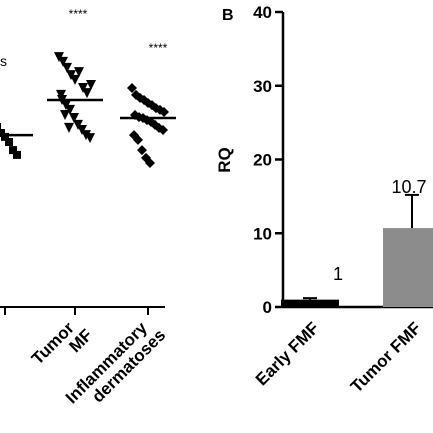 This screenshot has height=433, width=433. I want to click on annotation: s, so click(3, 61).